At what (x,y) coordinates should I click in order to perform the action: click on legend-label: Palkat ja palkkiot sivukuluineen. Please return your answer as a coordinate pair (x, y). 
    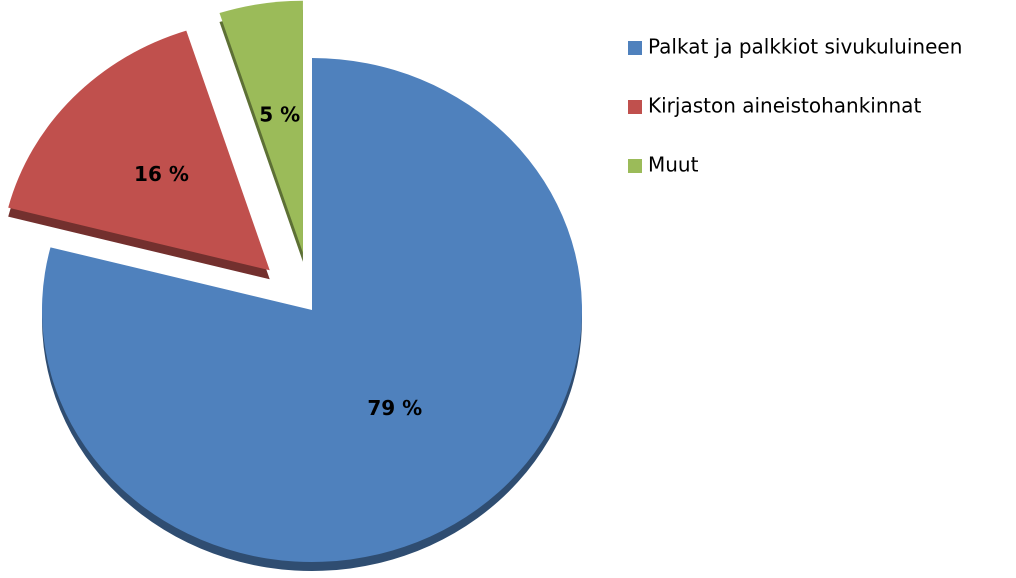
    Looking at the image, I should click on (805, 47).